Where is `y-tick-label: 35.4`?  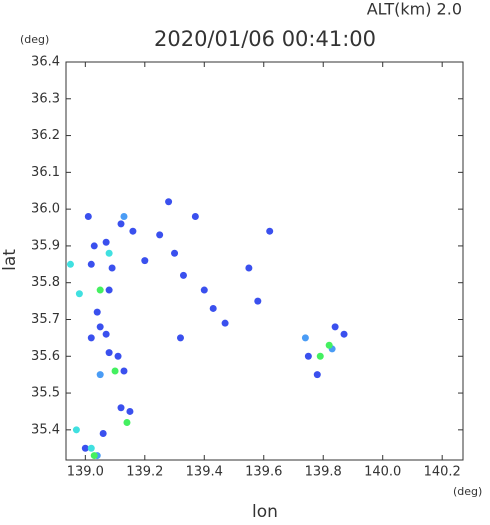 y-tick-label: 35.4 is located at coordinates (45, 429).